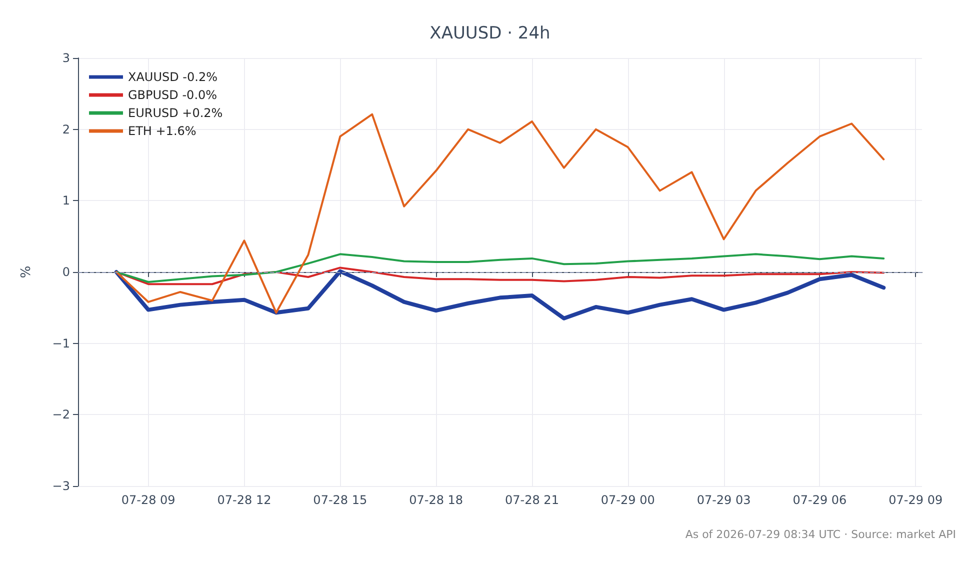  Describe the element at coordinates (66, 58) in the screenshot. I see `y-tick-label: 3` at that location.